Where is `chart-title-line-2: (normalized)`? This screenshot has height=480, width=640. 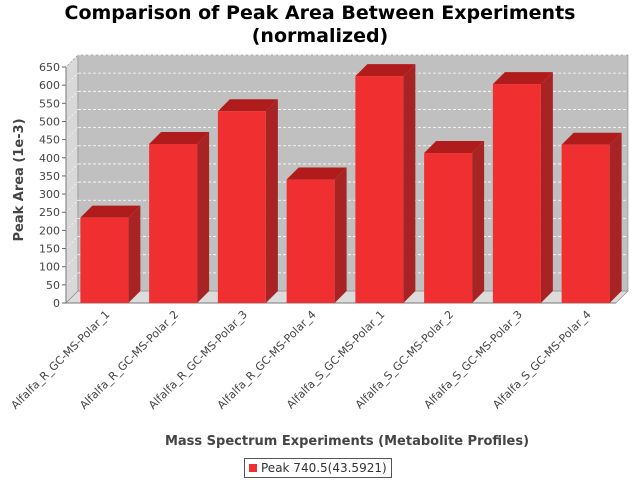 chart-title-line-2: (normalized) is located at coordinates (320, 36).